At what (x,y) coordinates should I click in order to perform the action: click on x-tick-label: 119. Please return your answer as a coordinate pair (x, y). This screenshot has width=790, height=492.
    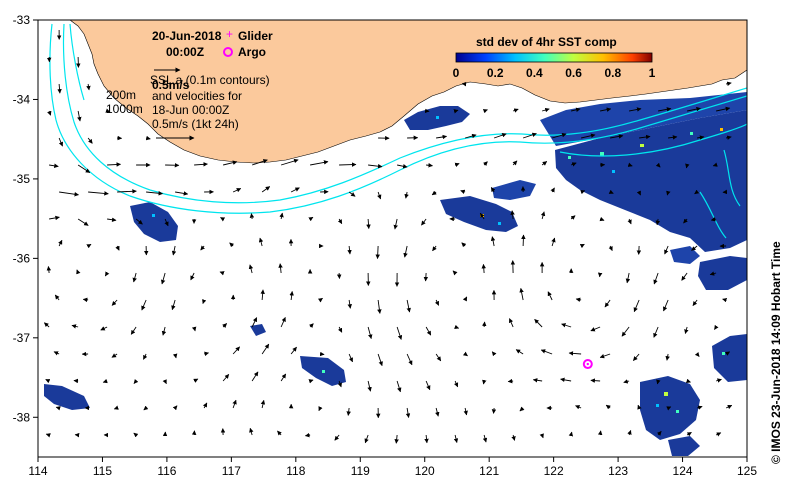
    Looking at the image, I should click on (360, 471).